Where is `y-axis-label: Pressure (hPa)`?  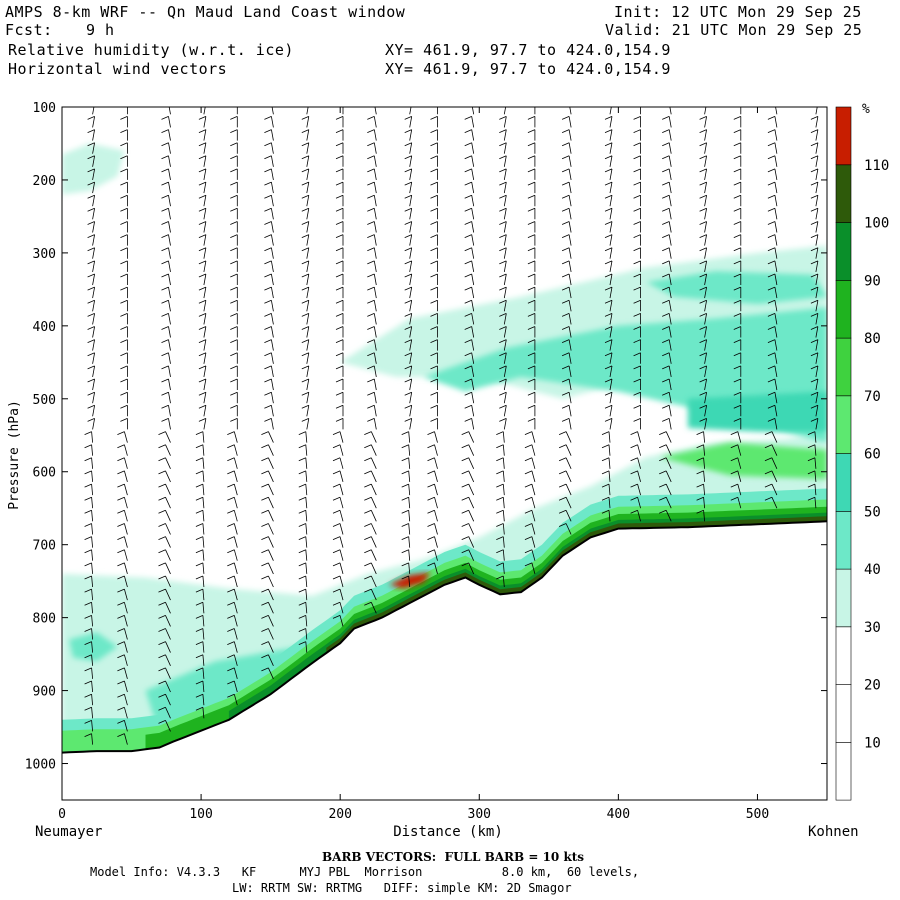 y-axis-label: Pressure (hPa) is located at coordinates (14, 455).